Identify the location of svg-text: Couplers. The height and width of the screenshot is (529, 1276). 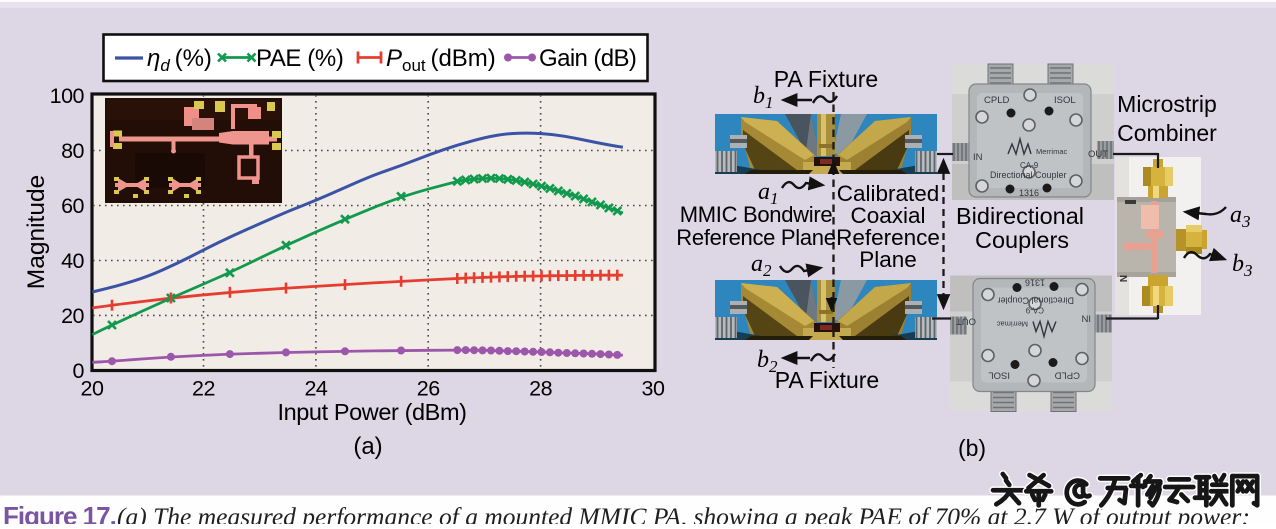
(1022, 240).